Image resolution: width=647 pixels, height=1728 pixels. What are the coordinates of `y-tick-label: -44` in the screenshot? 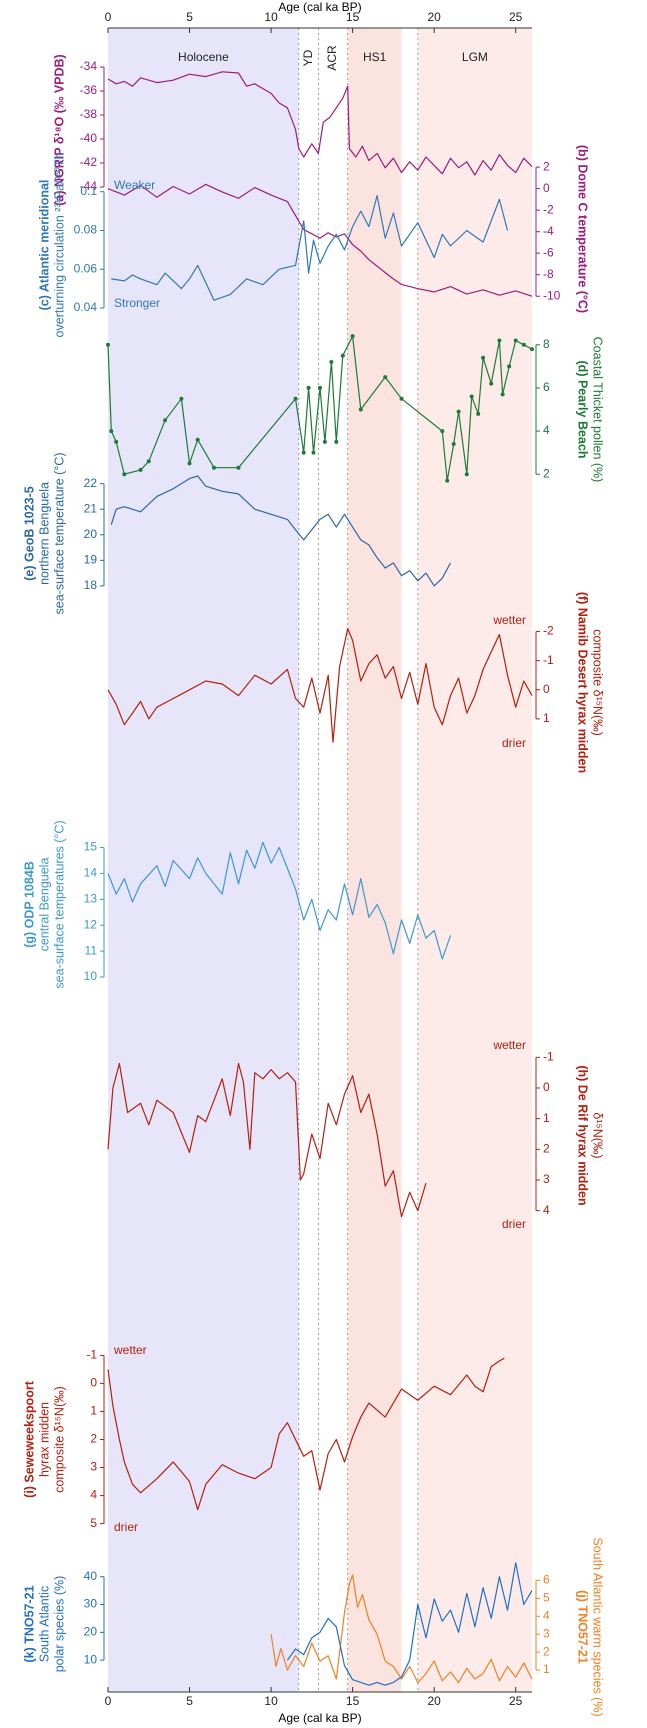 It's located at (89, 186).